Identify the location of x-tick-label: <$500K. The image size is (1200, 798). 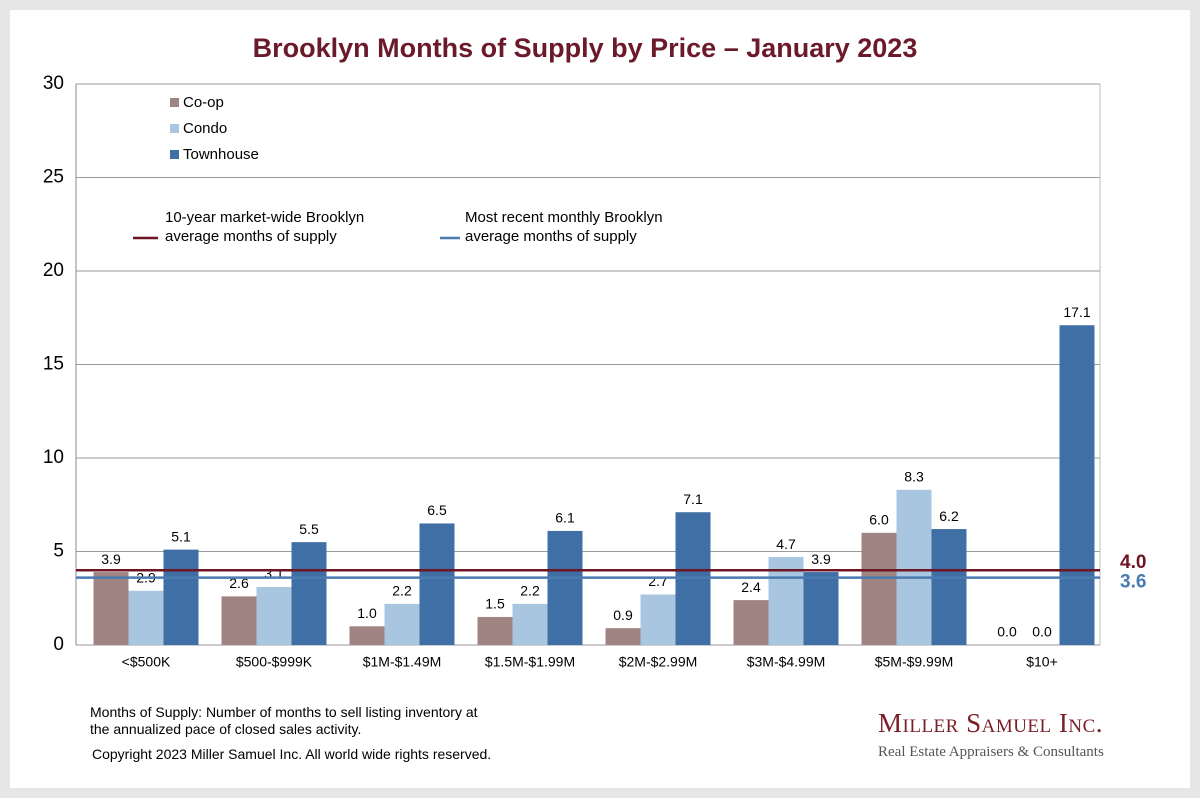
(146, 662).